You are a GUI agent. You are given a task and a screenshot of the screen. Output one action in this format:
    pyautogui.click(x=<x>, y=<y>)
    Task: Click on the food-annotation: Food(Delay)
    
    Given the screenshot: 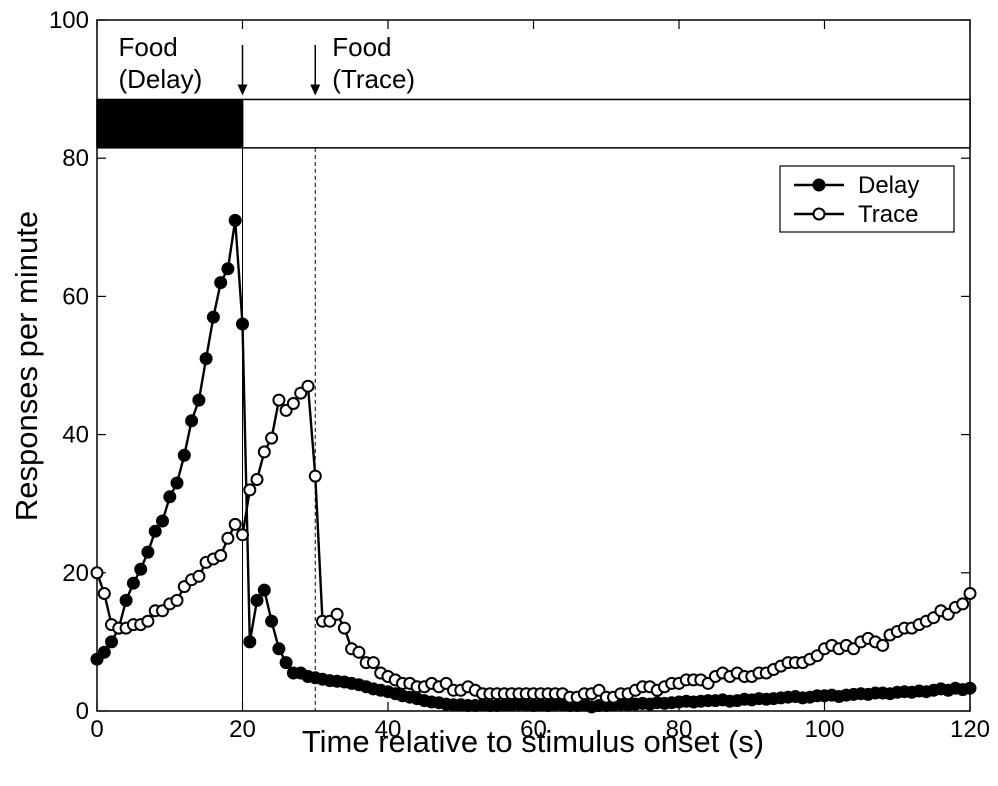 What is the action you would take?
    pyautogui.click(x=183, y=64)
    